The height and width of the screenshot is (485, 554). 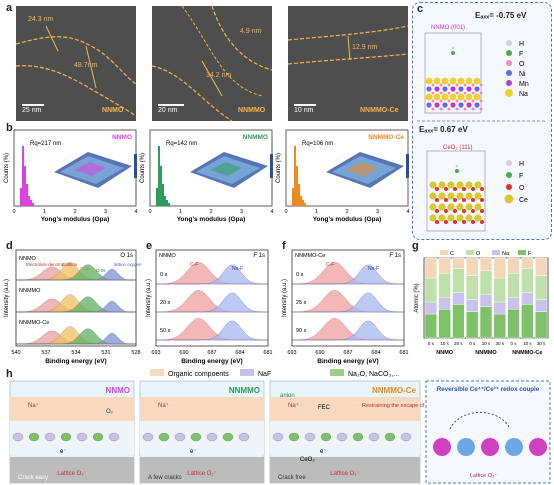 I want to click on tem-dim-1: 4.9 nm, so click(x=251, y=31).